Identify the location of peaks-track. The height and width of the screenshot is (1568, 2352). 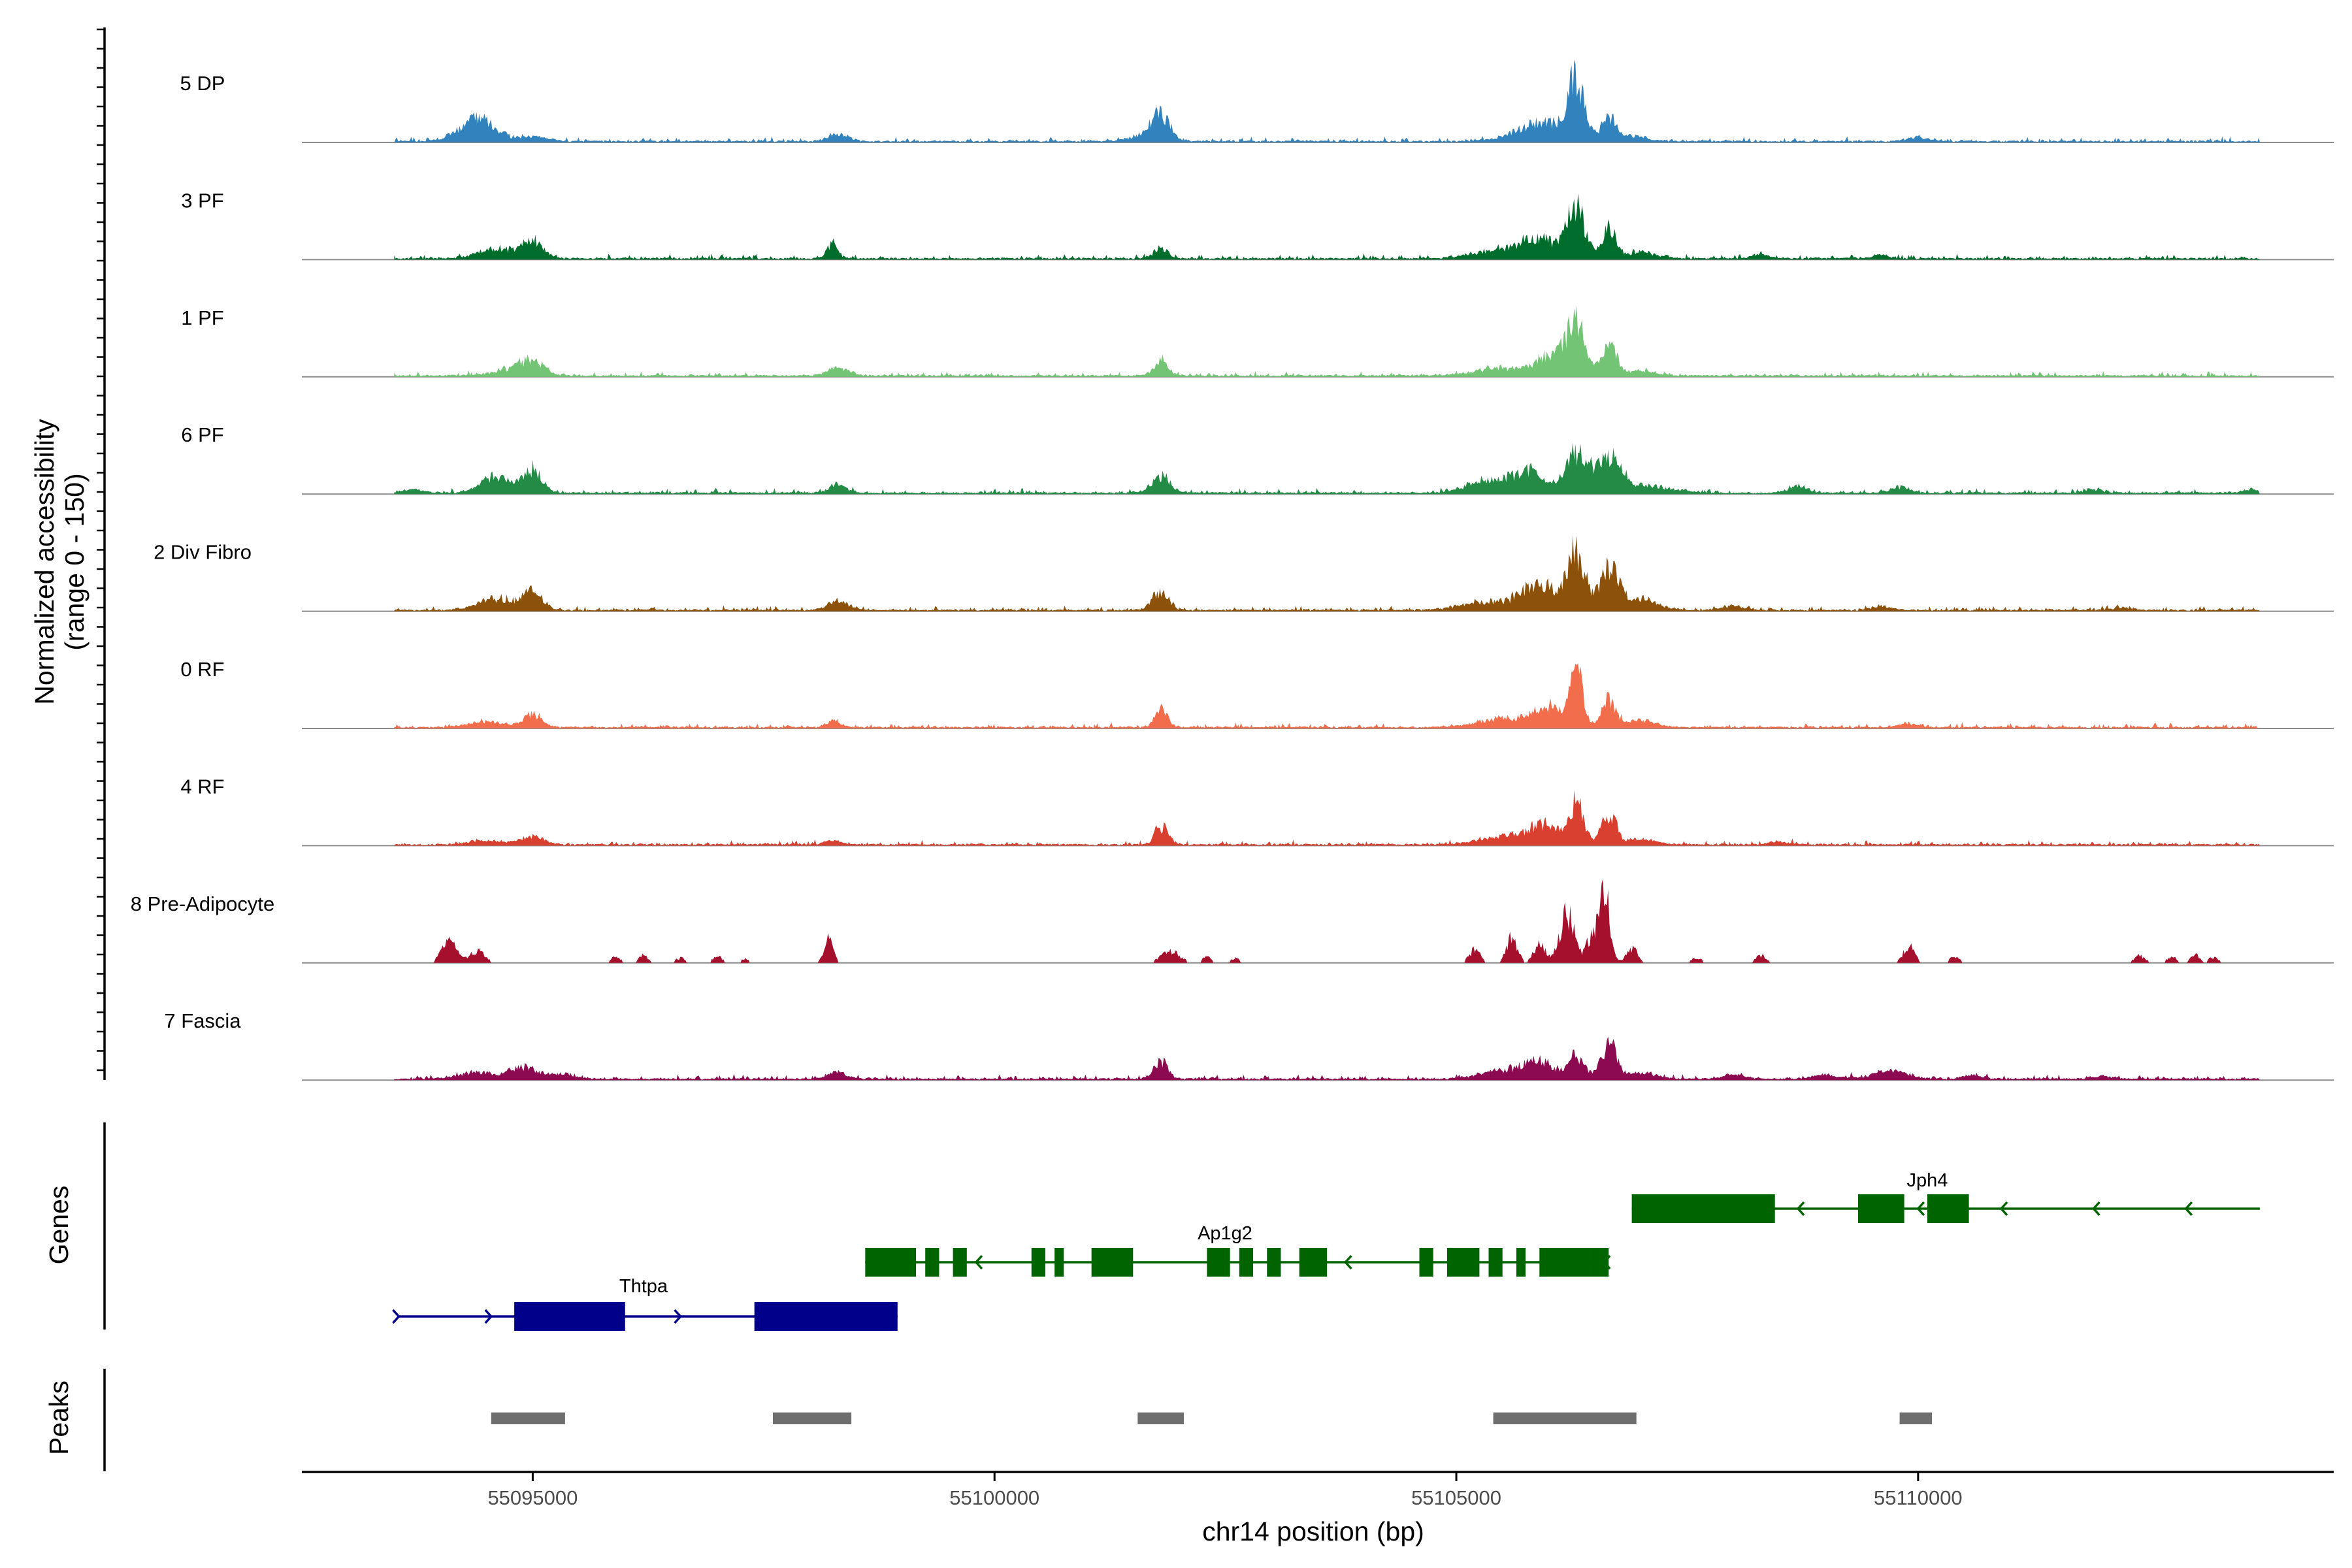
(1018, 1420).